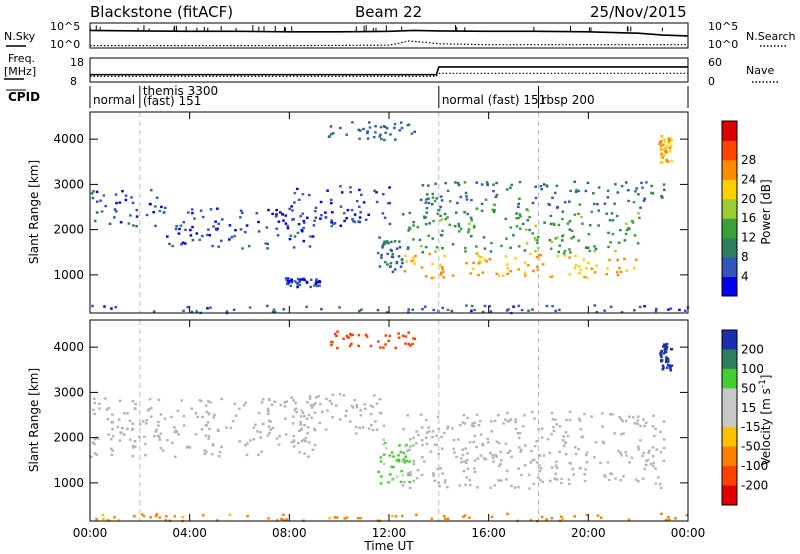  I want to click on power-colorbar-tick: 16, so click(748, 218).